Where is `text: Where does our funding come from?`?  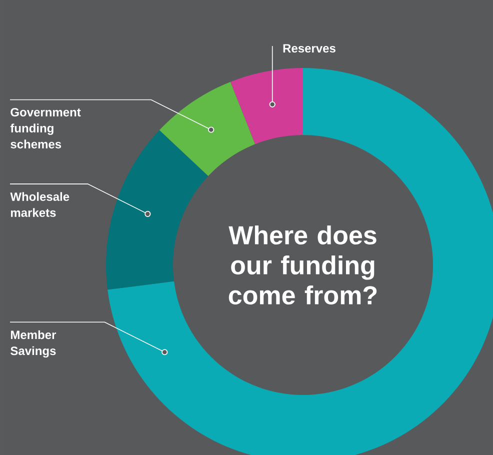
text: Where does our funding come from? is located at coordinates (302, 265).